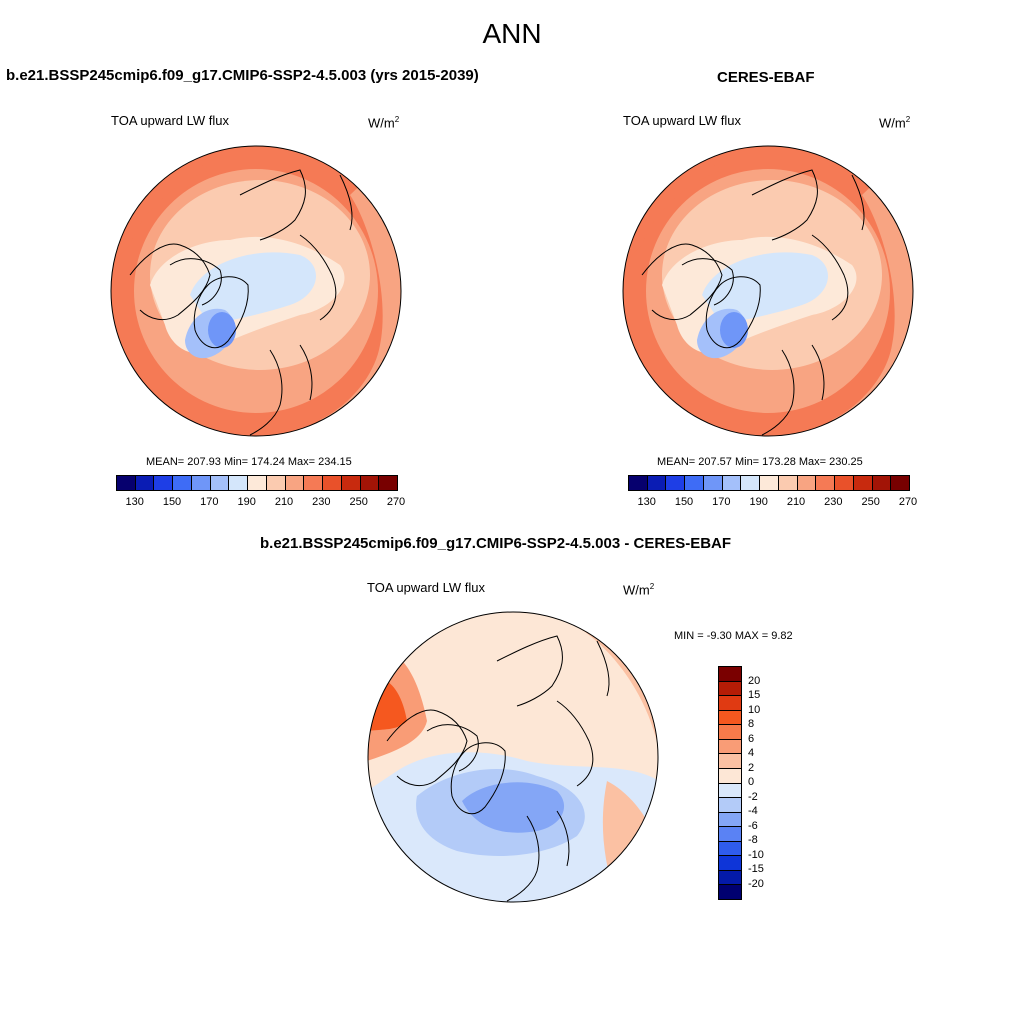 This screenshot has height=1024, width=1024. Describe the element at coordinates (751, 738) in the screenshot. I see `colorbar-tick-label: 6` at that location.